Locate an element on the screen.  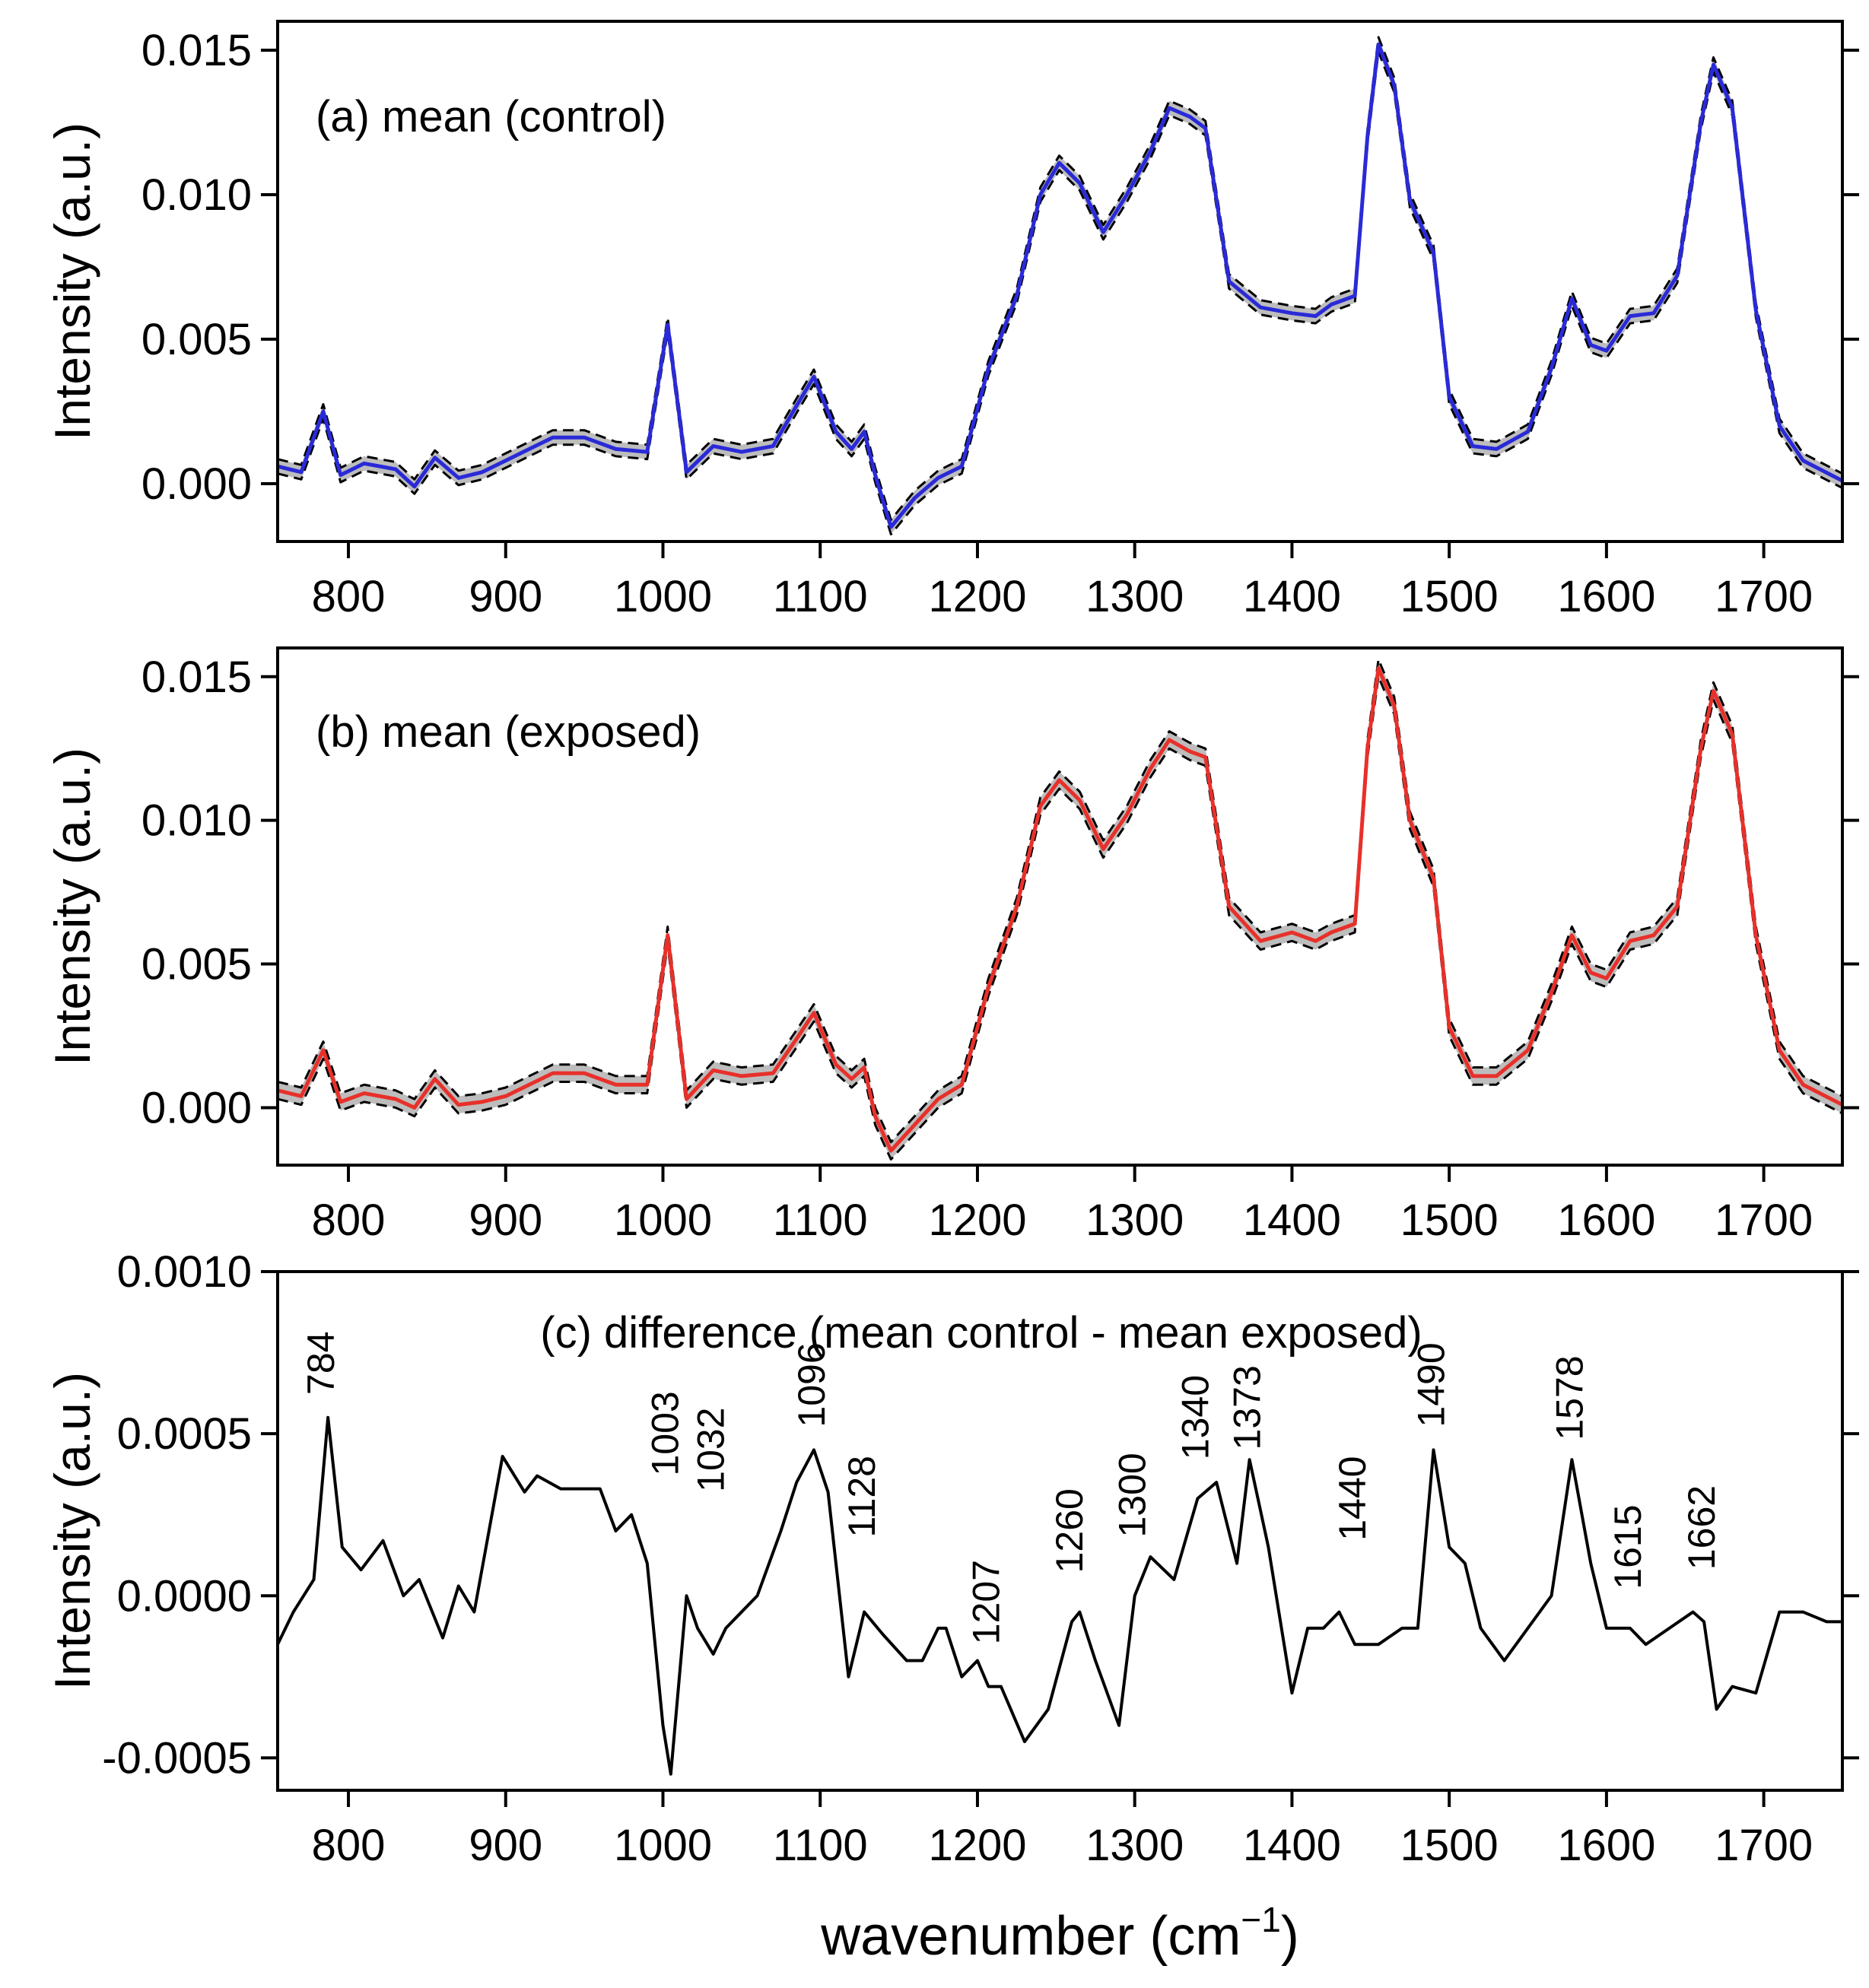
peak-label: 1373 is located at coordinates (1247, 1407).